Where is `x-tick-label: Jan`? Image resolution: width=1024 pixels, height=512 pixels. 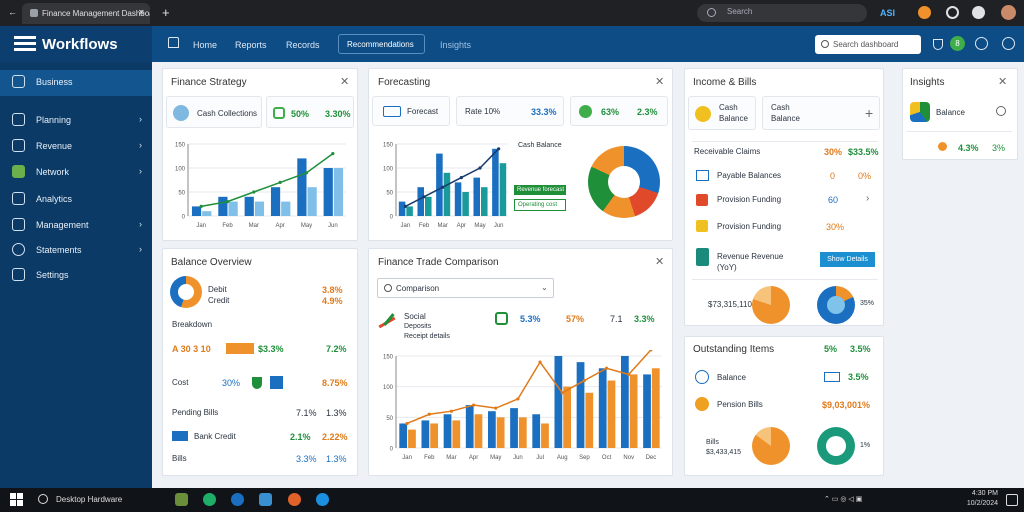 x-tick-label: Jan is located at coordinates (407, 458).